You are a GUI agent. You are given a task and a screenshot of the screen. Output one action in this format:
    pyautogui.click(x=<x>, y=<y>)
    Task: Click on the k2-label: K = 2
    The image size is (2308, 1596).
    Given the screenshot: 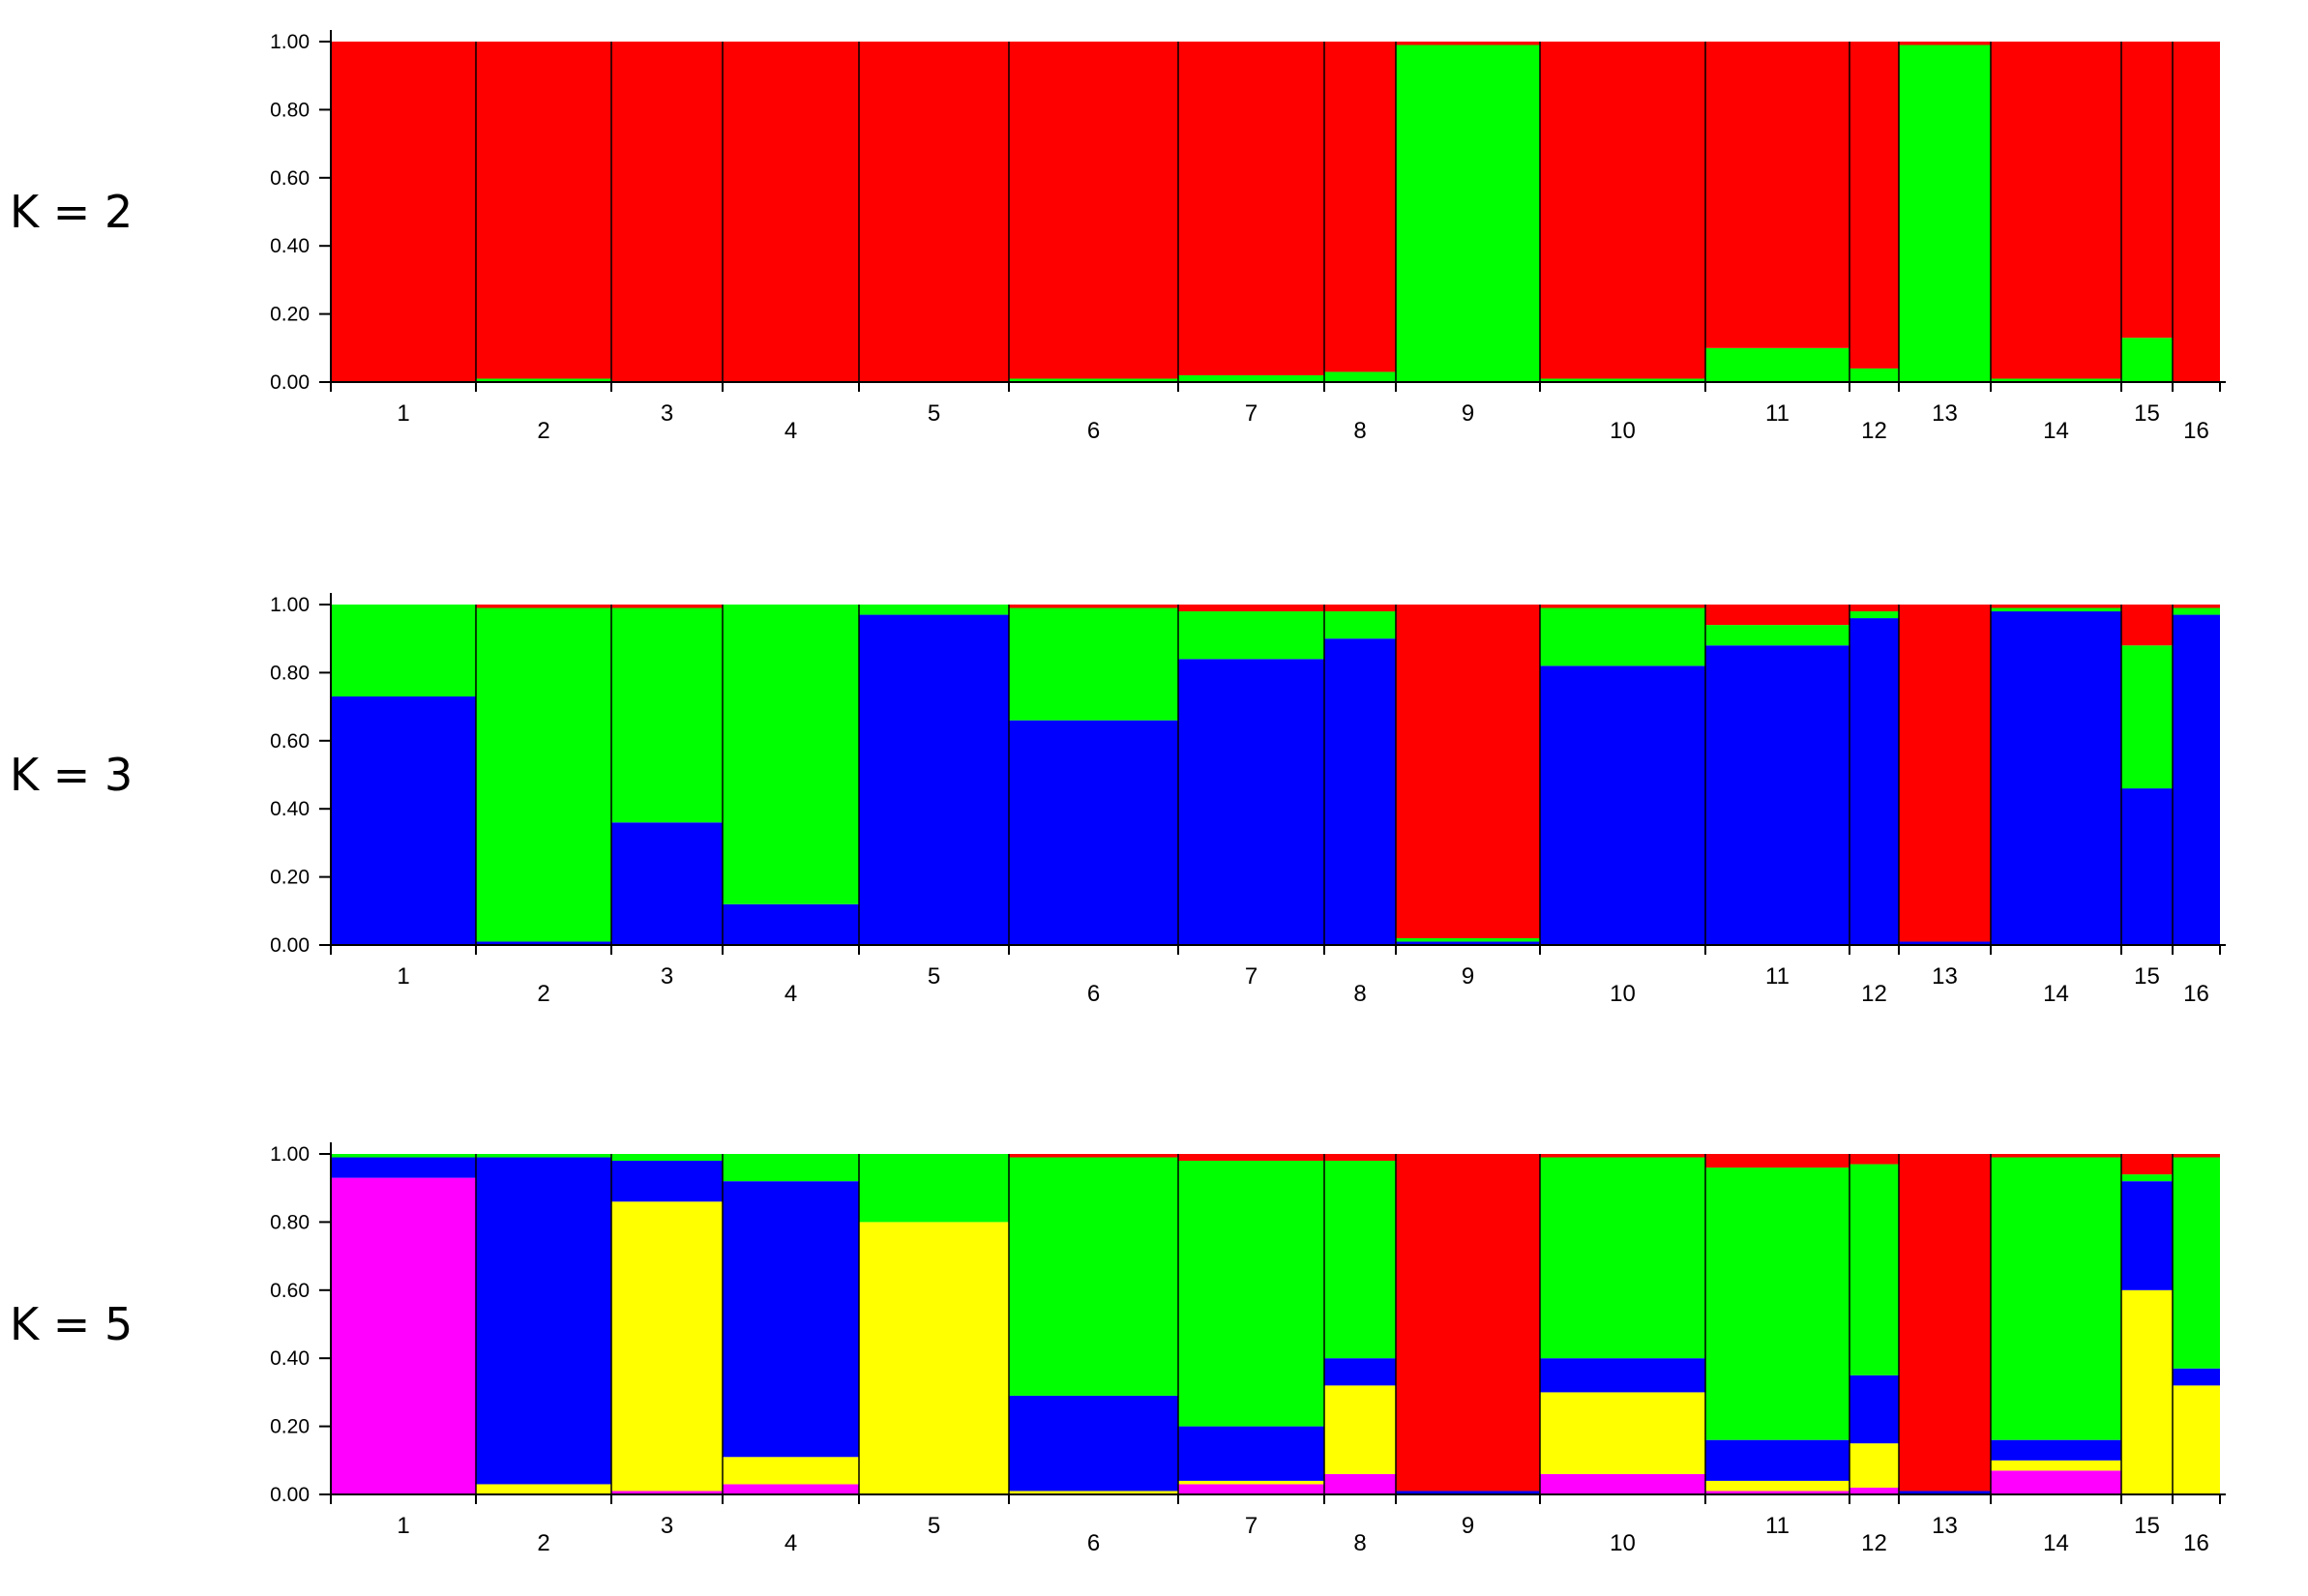 What is the action you would take?
    pyautogui.click(x=71, y=212)
    